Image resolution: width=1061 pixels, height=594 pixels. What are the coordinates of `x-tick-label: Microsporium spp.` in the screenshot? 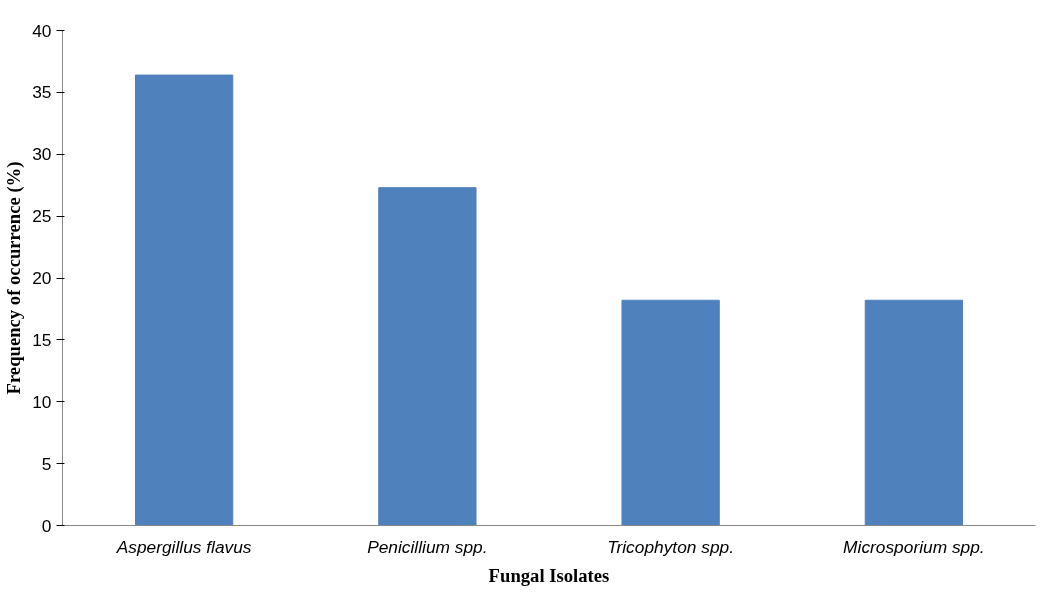 It's located at (914, 546).